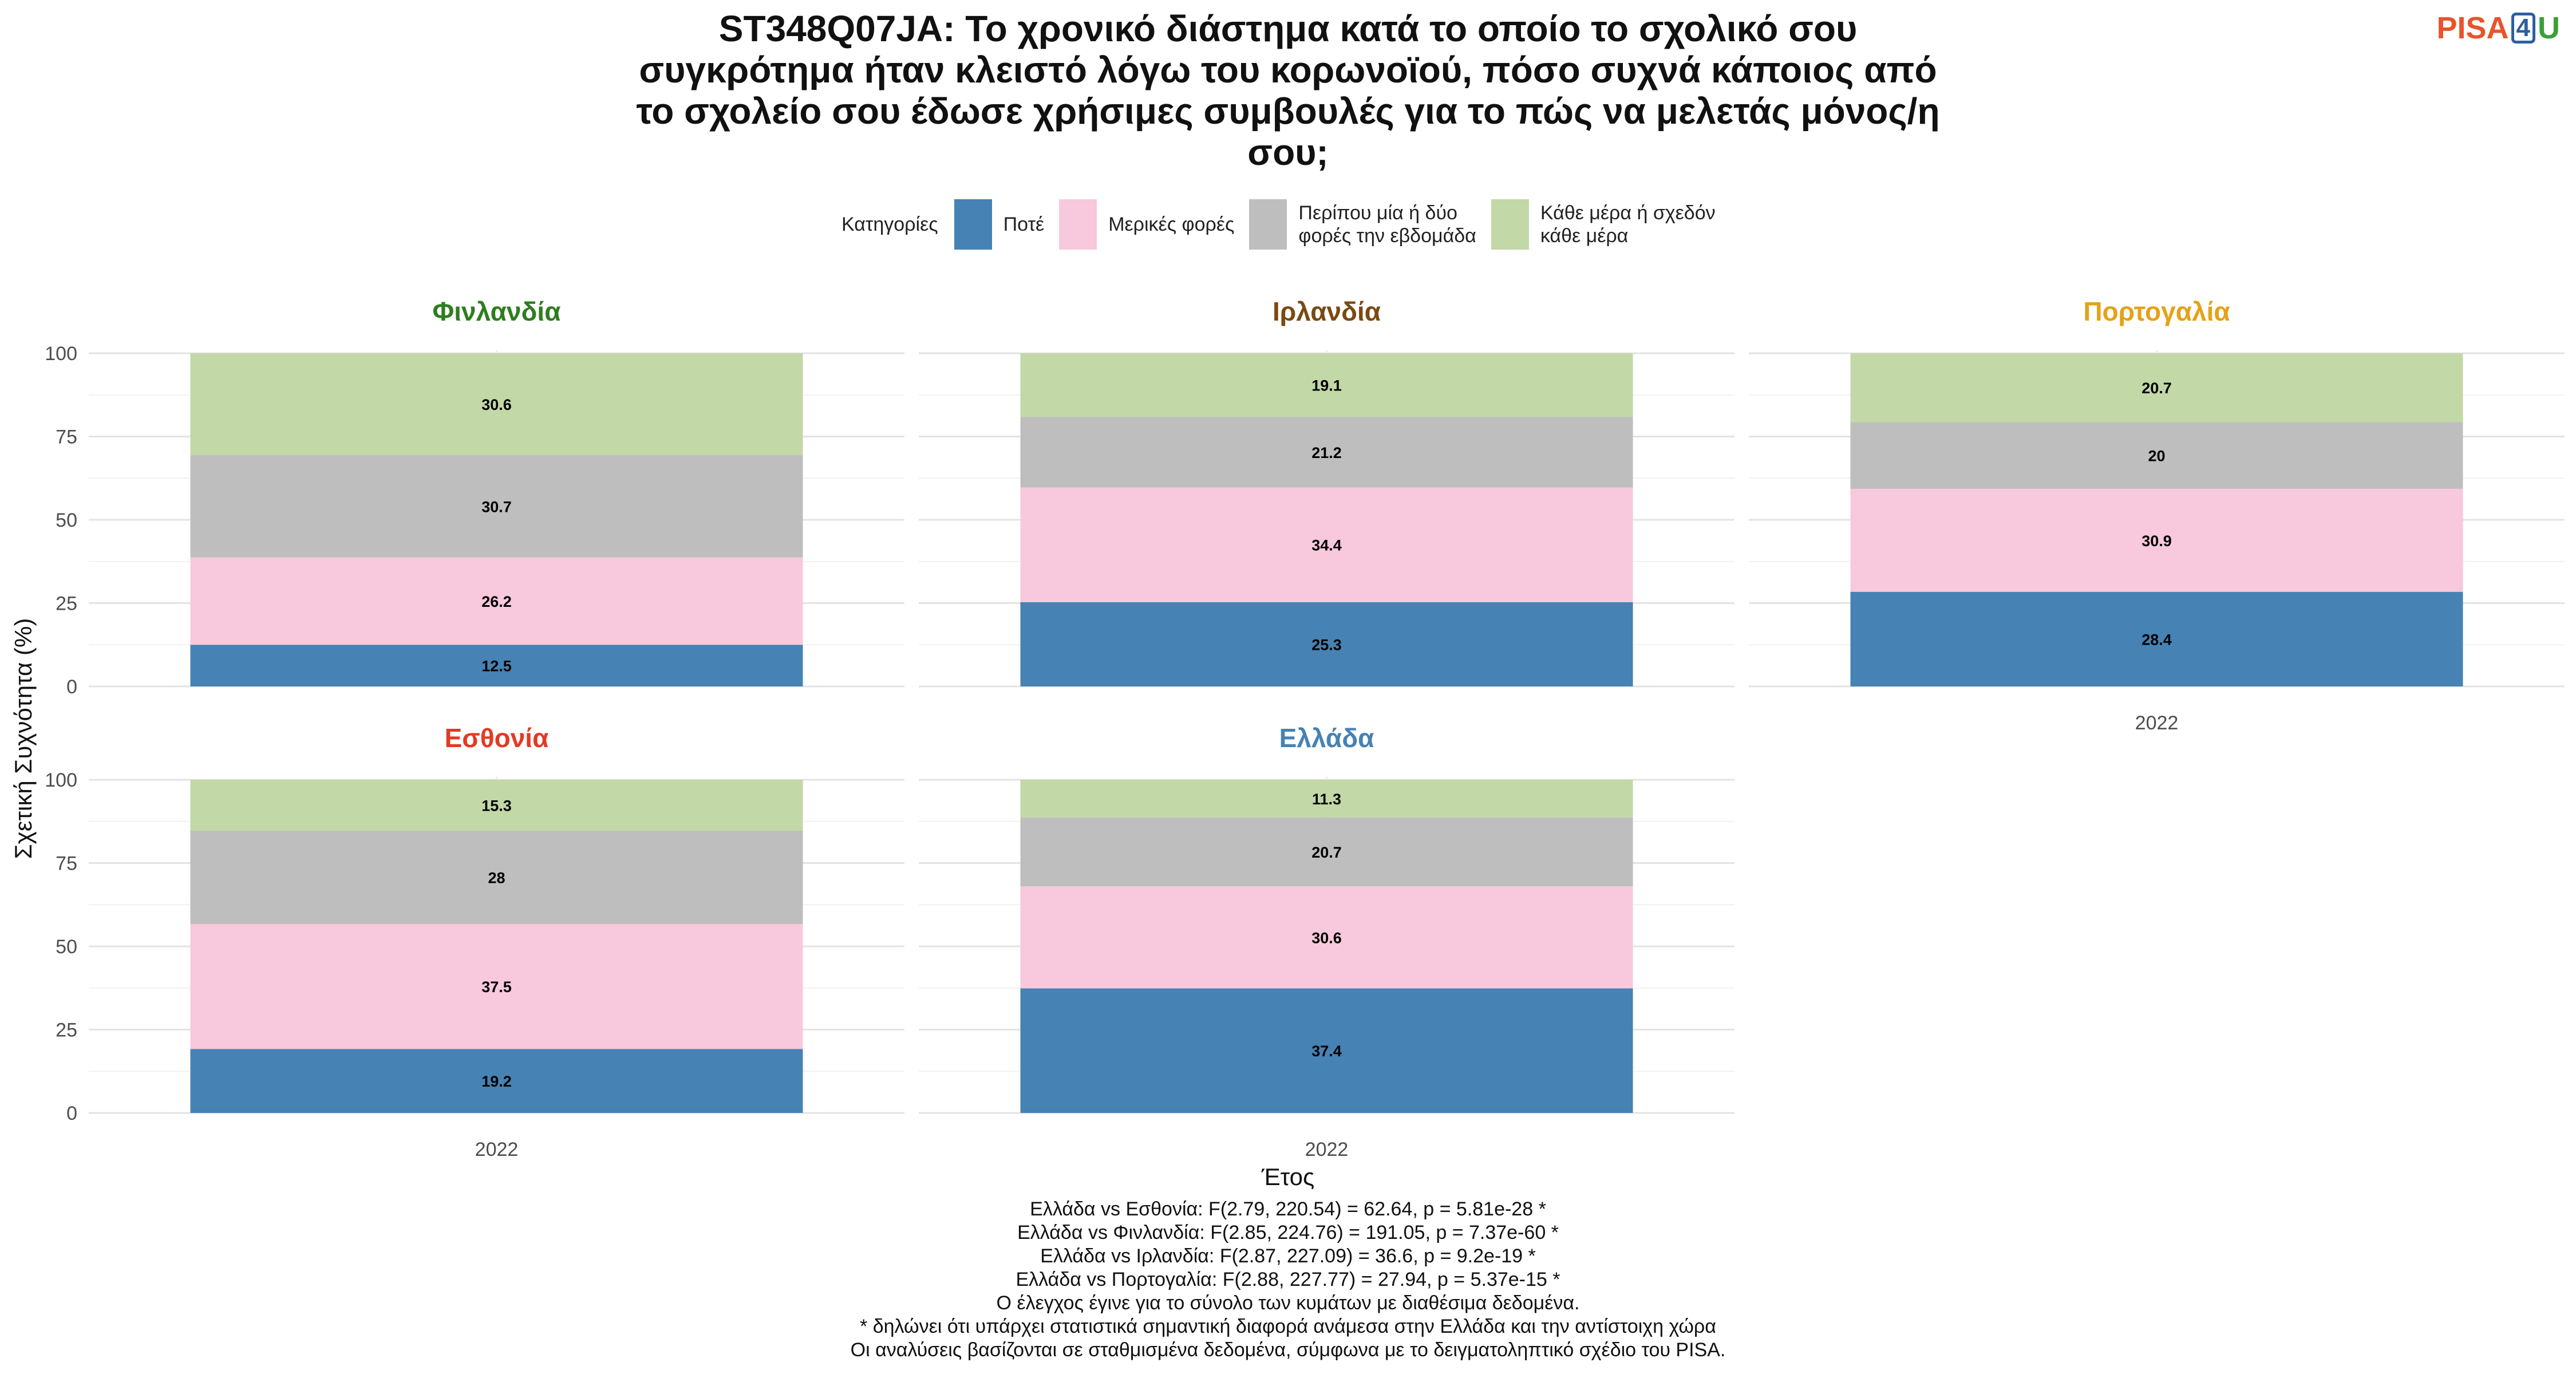  I want to click on data-label: 37.5, so click(496, 987).